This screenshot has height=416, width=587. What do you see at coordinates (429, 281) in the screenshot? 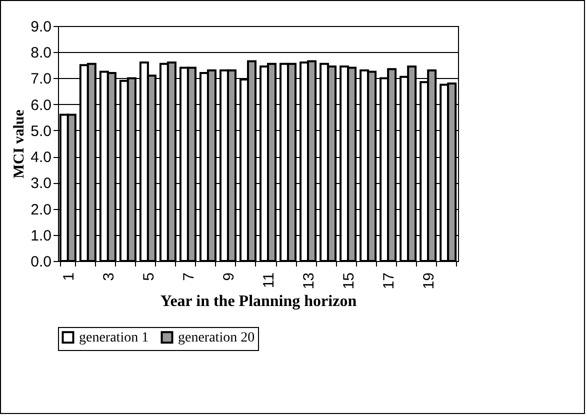
I see `x-tick-label: 19` at bounding box center [429, 281].